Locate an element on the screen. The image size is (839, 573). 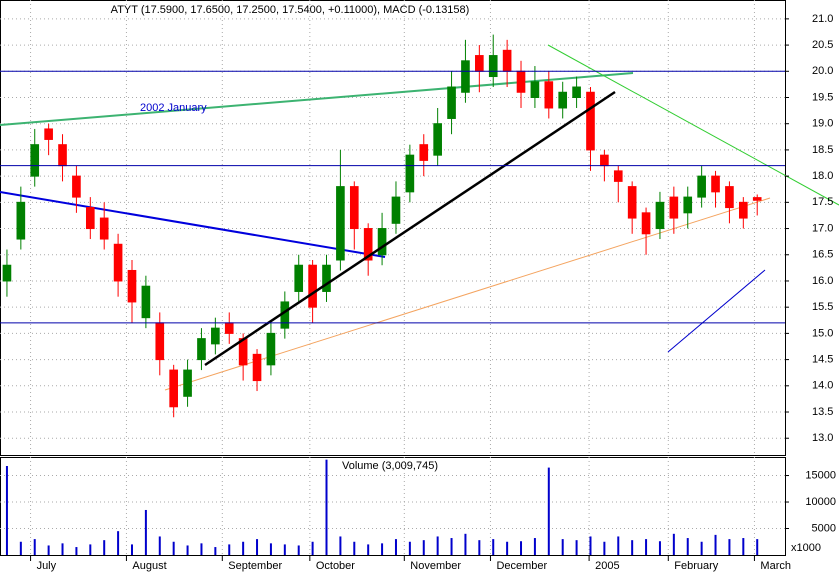
y-tick-label: 19.0 is located at coordinates (822, 124).